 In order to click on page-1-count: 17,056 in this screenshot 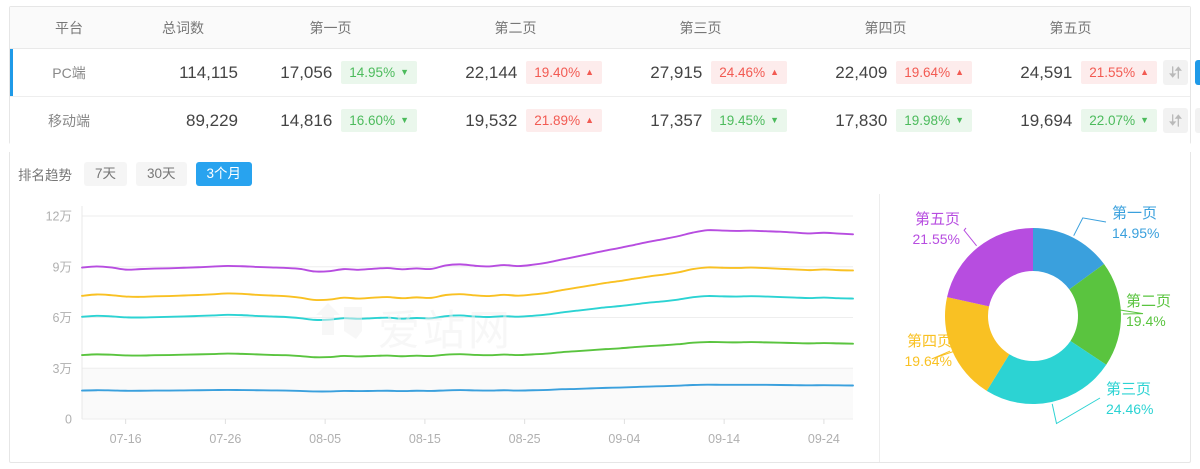, I will do `click(306, 72)`.